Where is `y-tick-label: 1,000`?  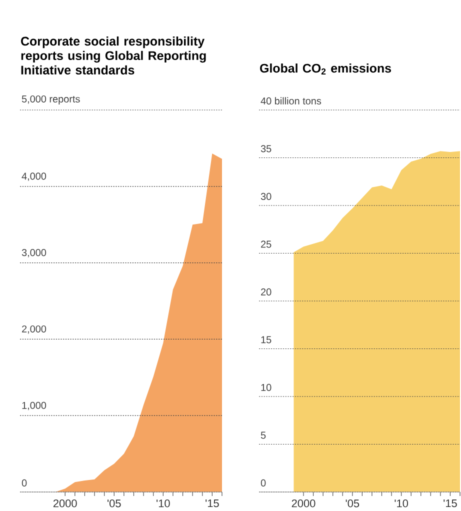 y-tick-label: 1,000 is located at coordinates (34, 406).